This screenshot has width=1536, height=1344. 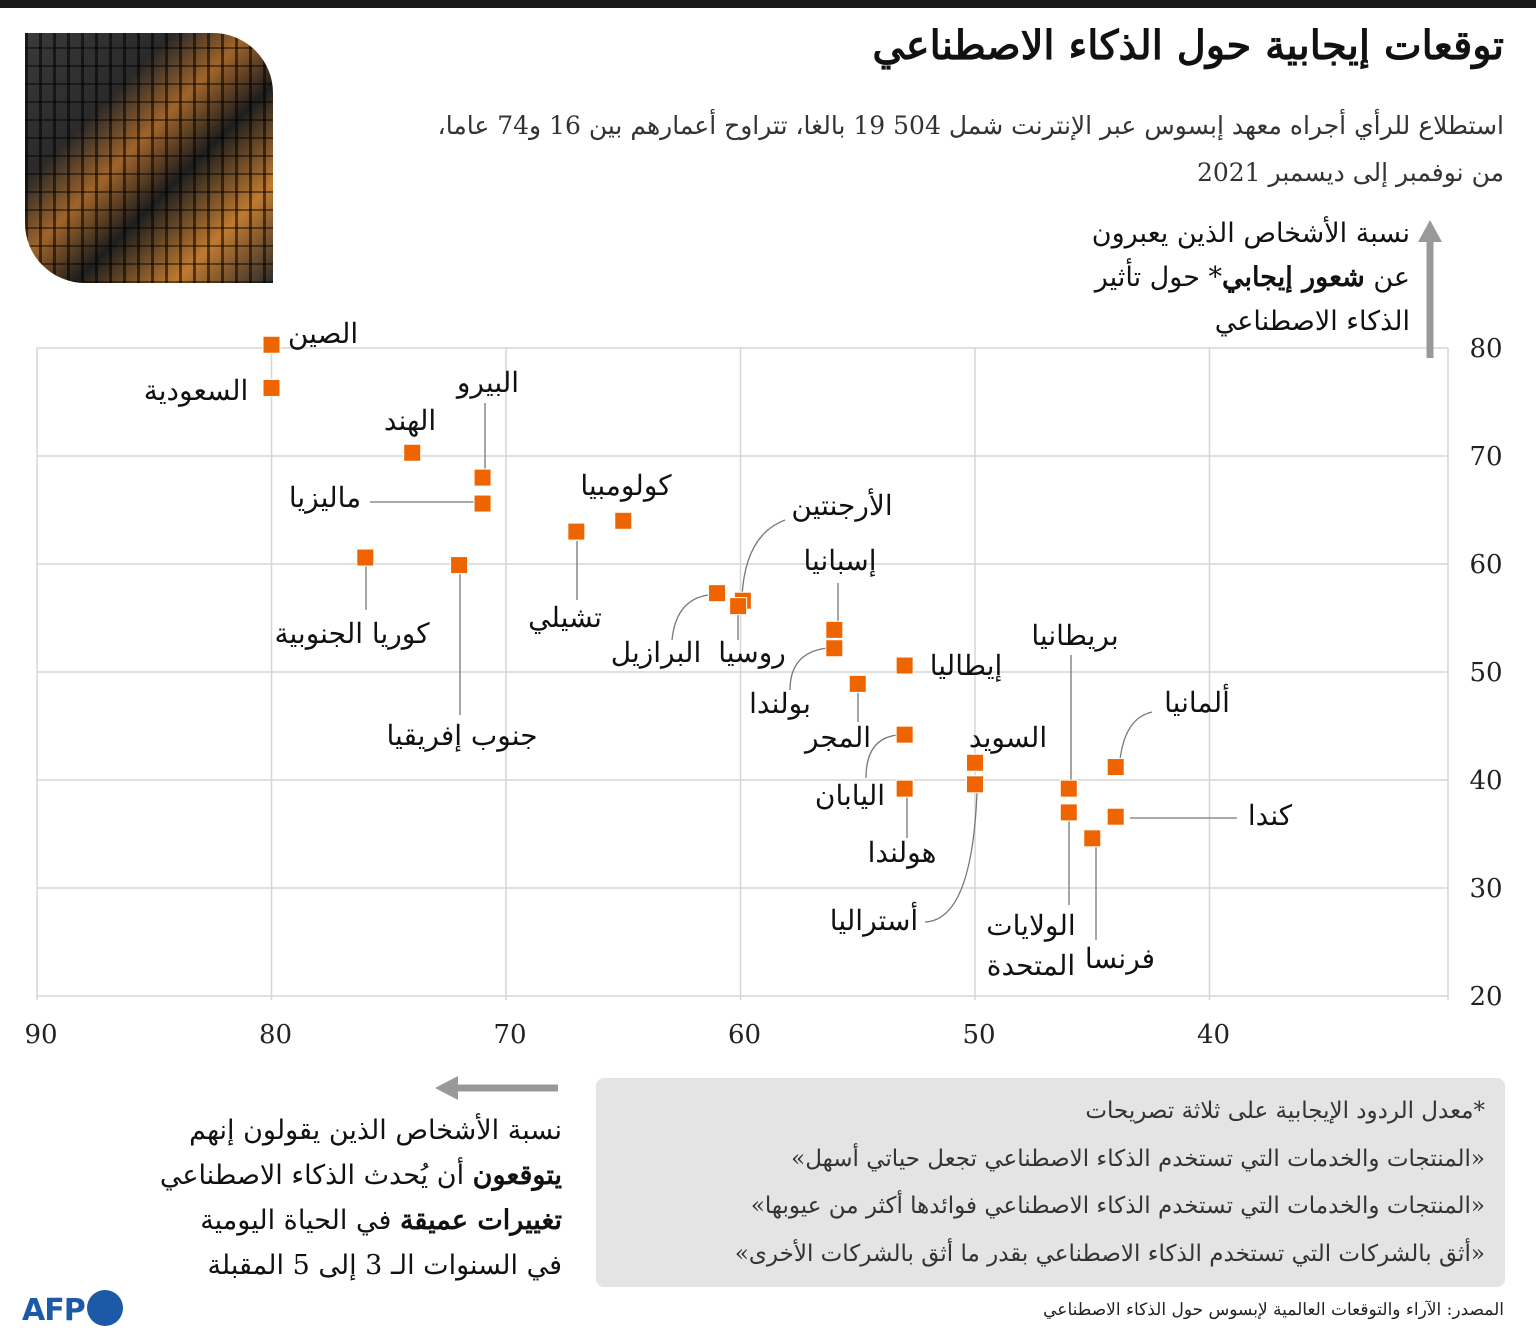 I want to click on x-axis-arrow, so click(x=496, y=1088).